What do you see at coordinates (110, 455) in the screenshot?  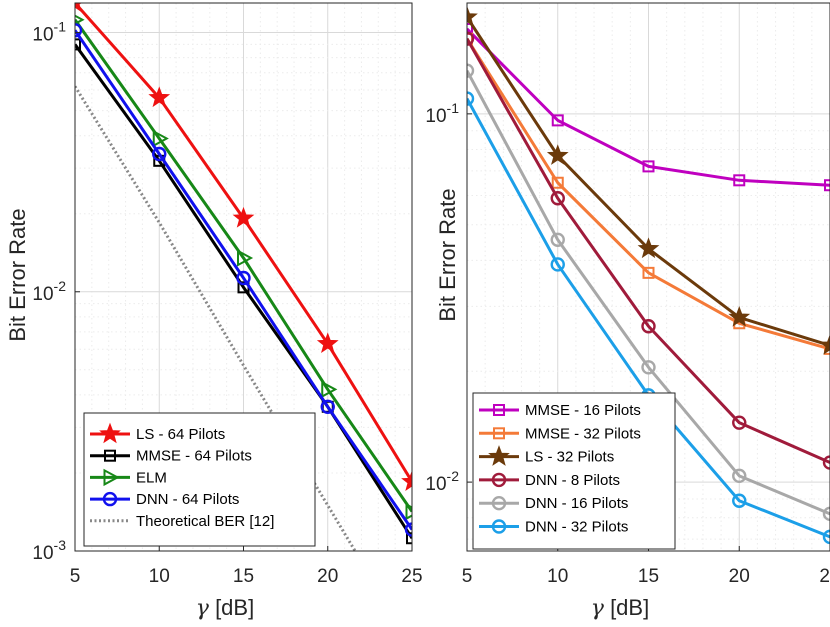 I see `legend-marker-mmse-64-pilots` at bounding box center [110, 455].